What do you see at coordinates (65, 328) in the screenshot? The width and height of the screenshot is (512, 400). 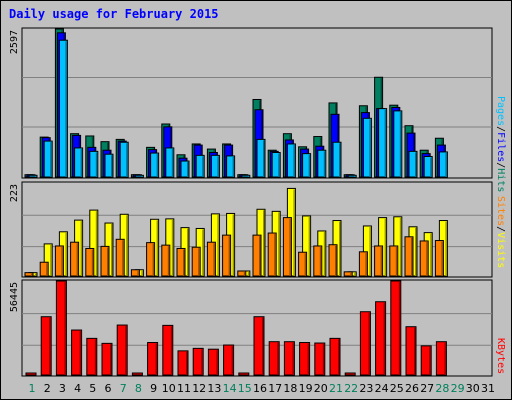 I see `bar-kbytes-day-3-shade` at bounding box center [65, 328].